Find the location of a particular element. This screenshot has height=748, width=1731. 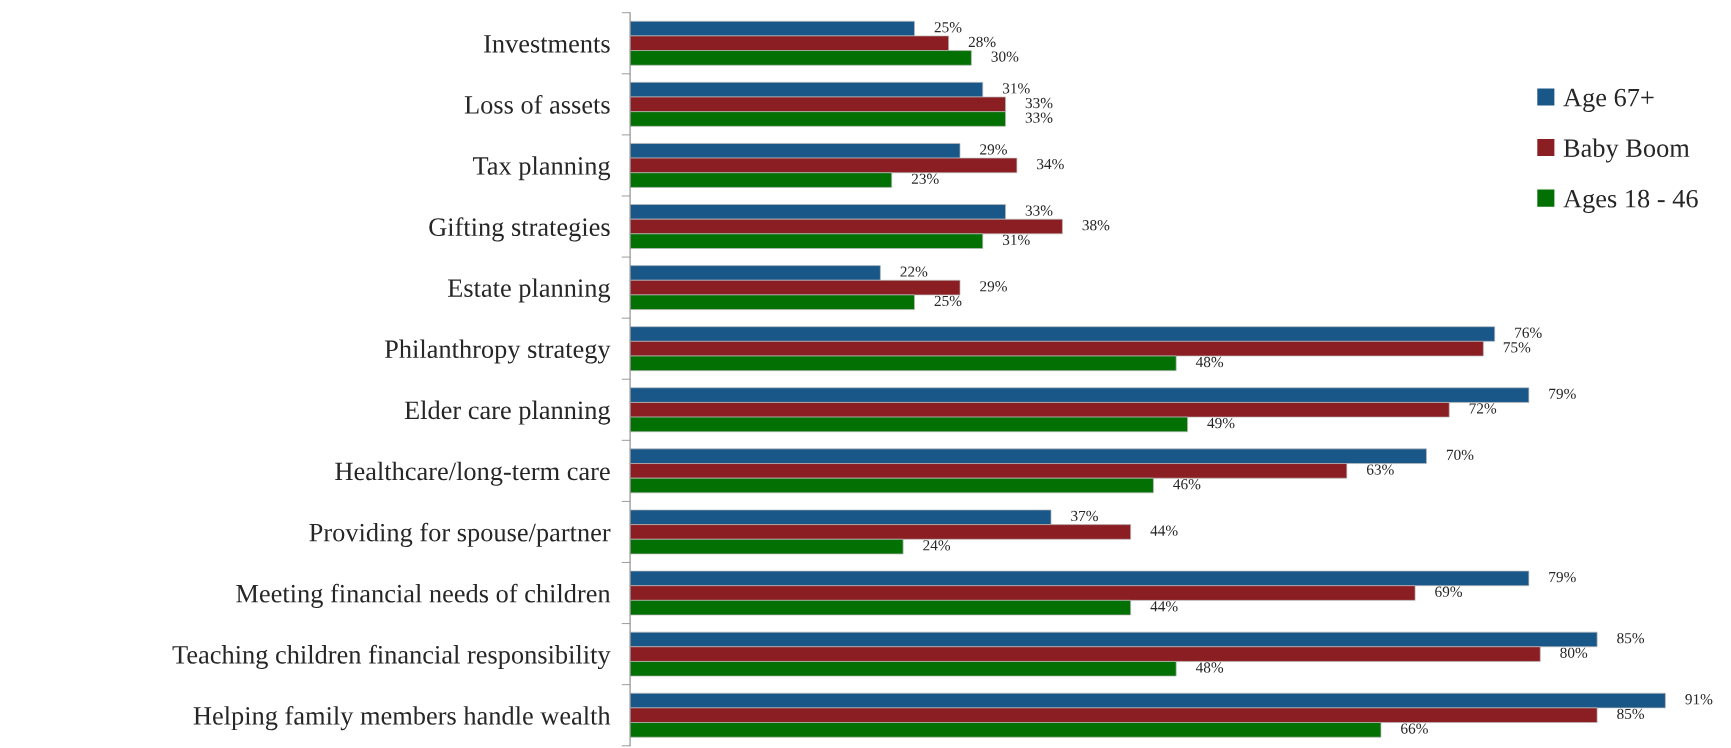

data-label: 24% is located at coordinates (937, 545).